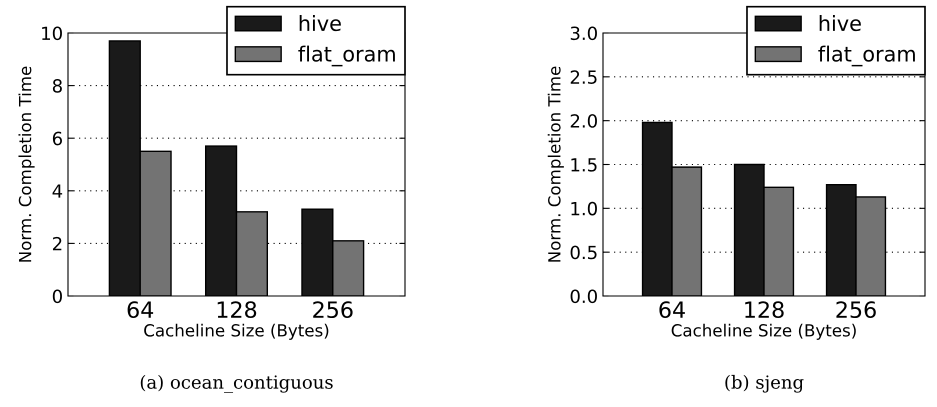 Image resolution: width=937 pixels, height=407 pixels. I want to click on y-tick-label: 0.5, so click(583, 253).